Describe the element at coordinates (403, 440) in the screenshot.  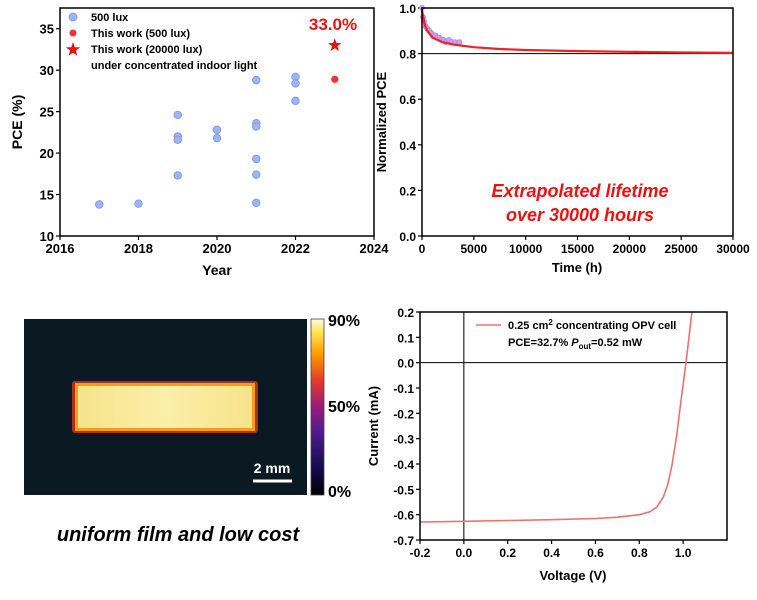
I see `y-tick-label: -0.3` at that location.